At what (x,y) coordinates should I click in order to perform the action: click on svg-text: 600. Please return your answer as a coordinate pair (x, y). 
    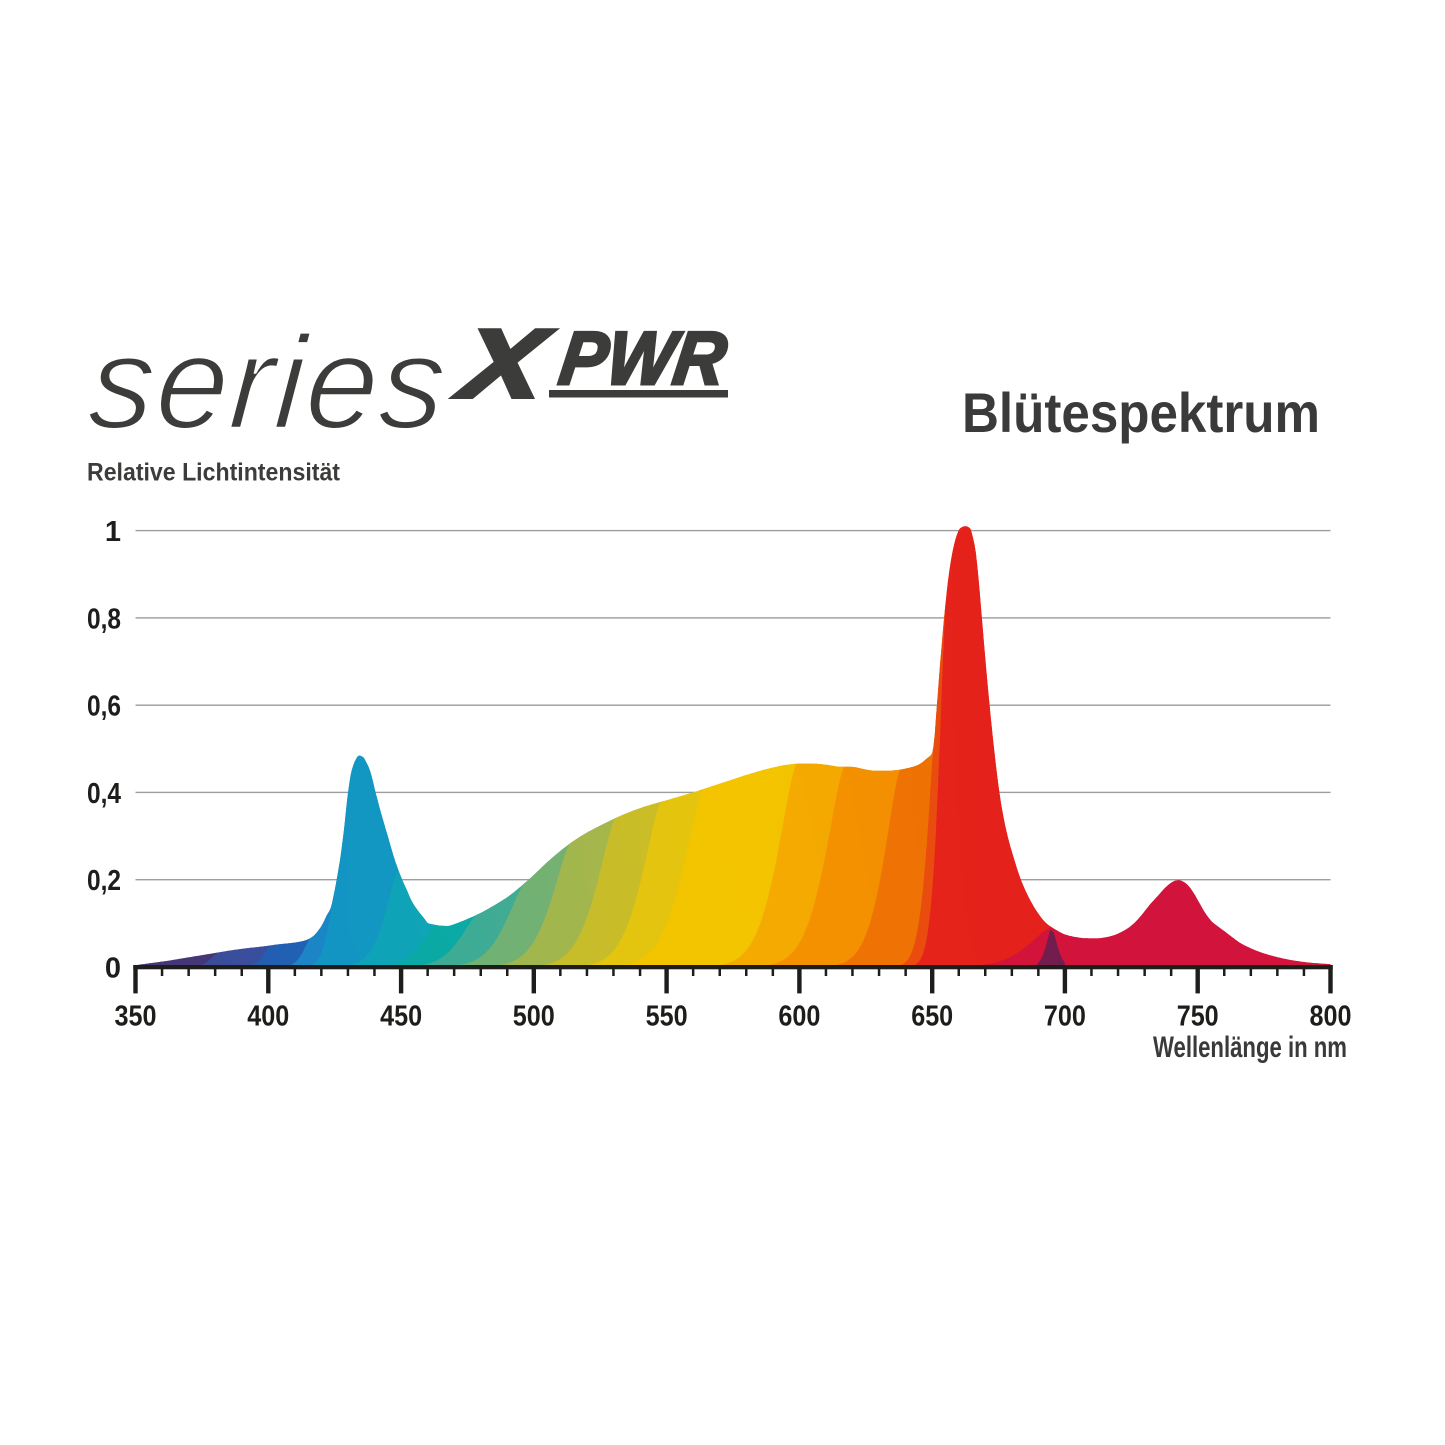
    Looking at the image, I should click on (799, 1017).